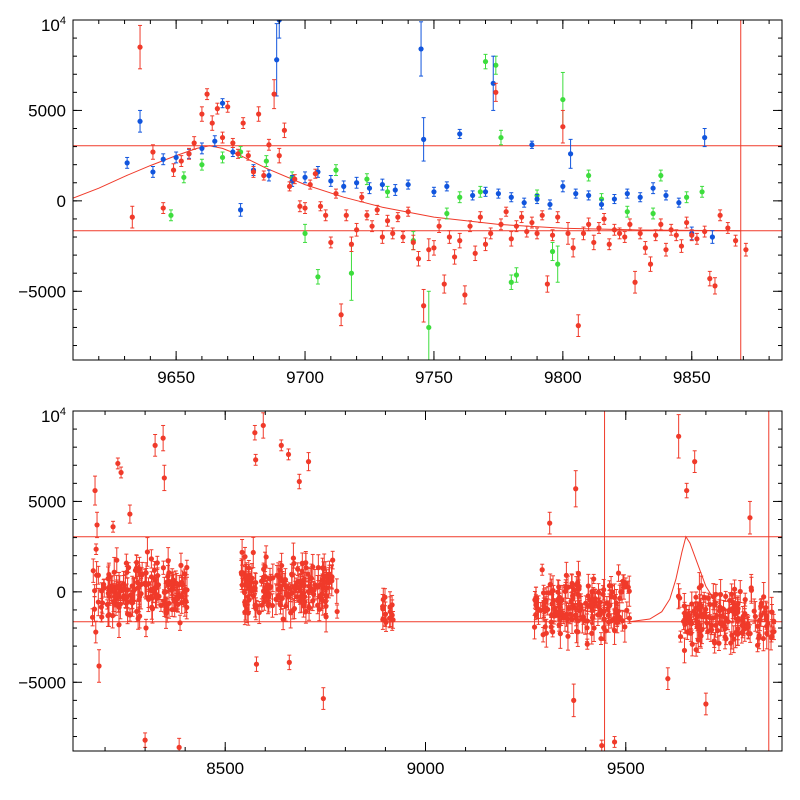  What do you see at coordinates (337, 591) in the screenshot?
I see `bottom-band1-point` at bounding box center [337, 591].